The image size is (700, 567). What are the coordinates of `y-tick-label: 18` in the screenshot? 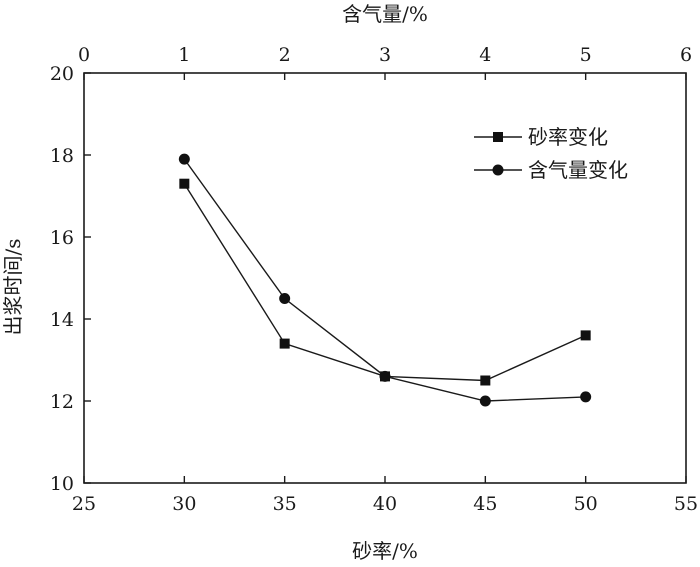 It's located at (62, 156).